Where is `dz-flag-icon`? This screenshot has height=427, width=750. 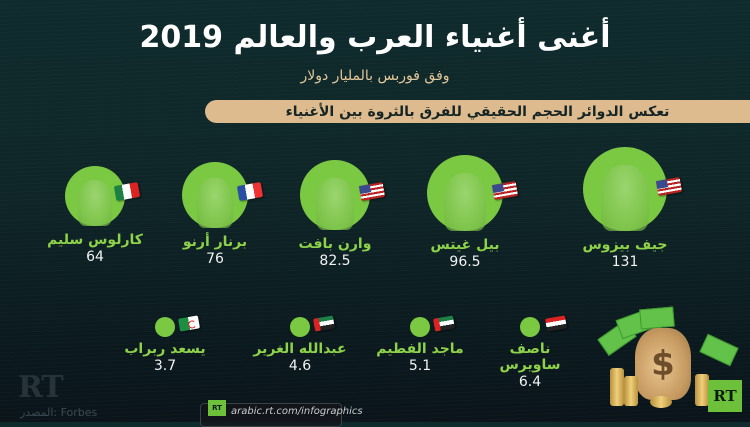 dz-flag-icon is located at coordinates (189, 323).